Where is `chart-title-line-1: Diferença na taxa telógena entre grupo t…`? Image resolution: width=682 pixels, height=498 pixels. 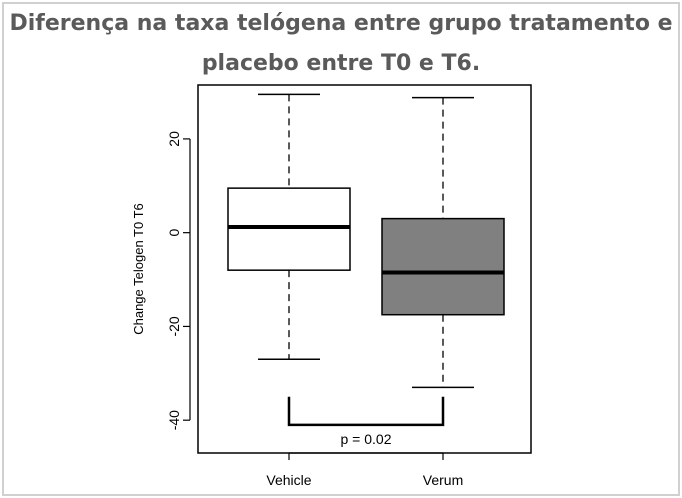 chart-title-line-1: Diferença na taxa telógena entre grupo t… is located at coordinates (341, 23).